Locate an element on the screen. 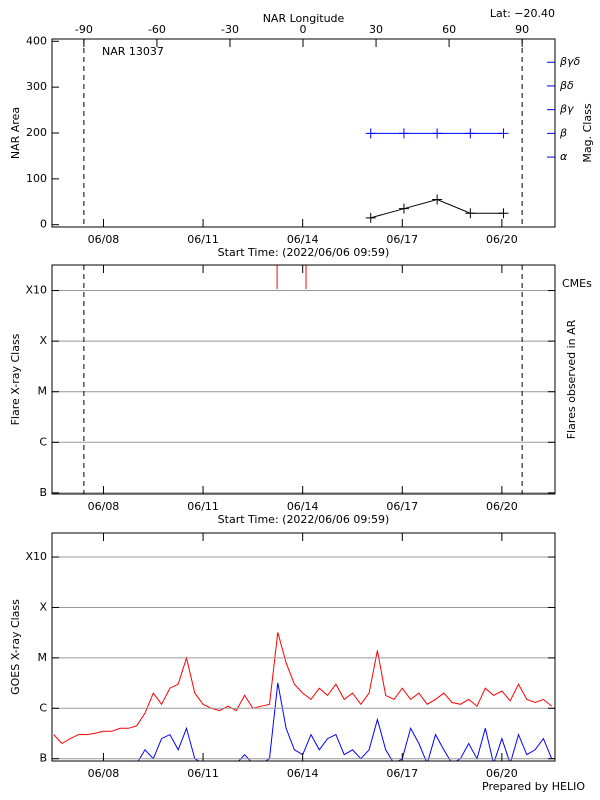 The height and width of the screenshot is (800, 600). cme-label: CMEs is located at coordinates (577, 283).